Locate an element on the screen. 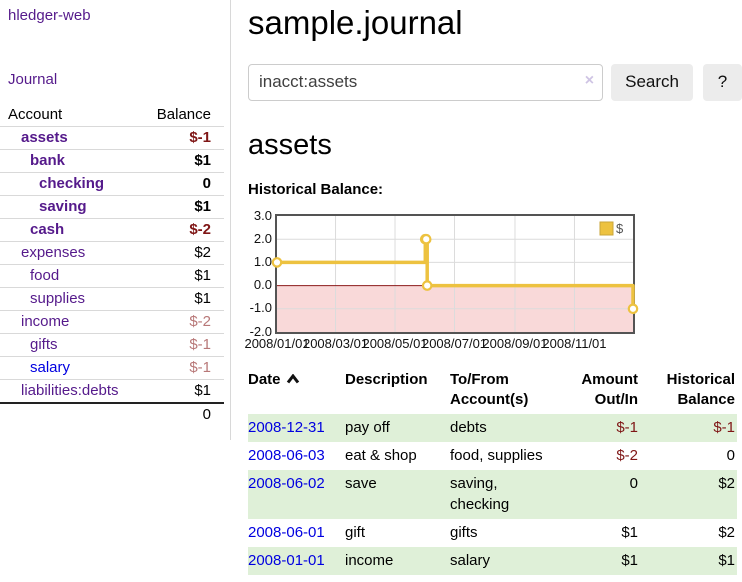 This screenshot has height=582, width=742. account-name-cell: supplies is located at coordinates (69, 299).